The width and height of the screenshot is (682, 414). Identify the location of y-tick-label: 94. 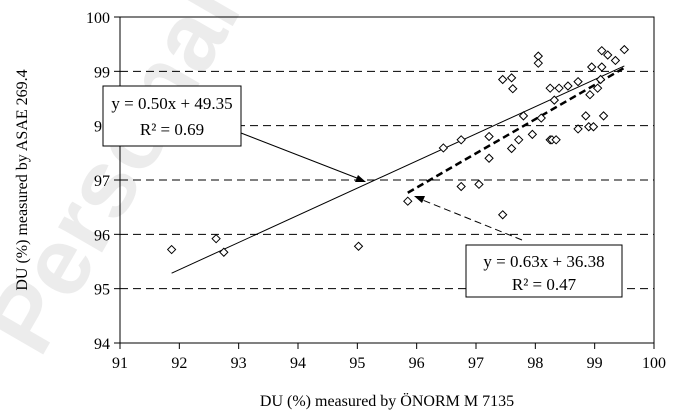
(102, 344).